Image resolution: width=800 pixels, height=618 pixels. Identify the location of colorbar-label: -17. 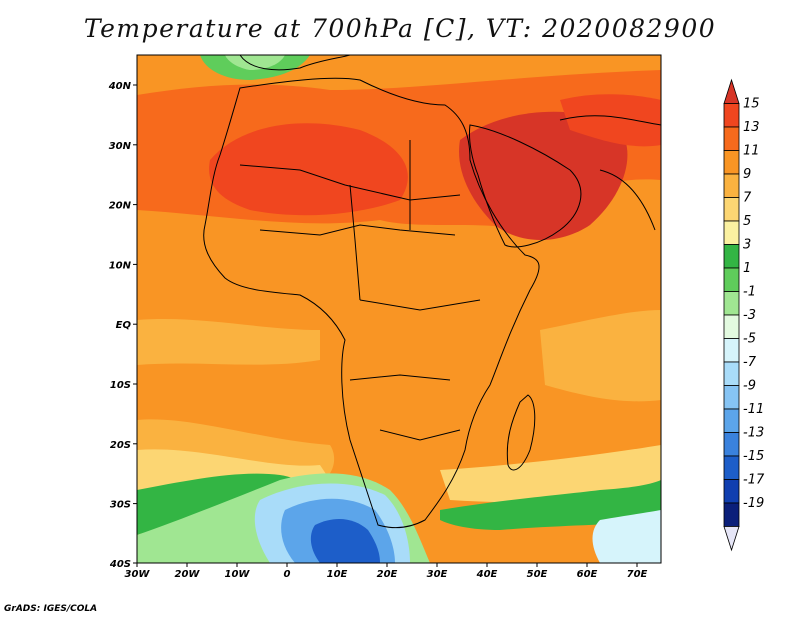
(754, 480).